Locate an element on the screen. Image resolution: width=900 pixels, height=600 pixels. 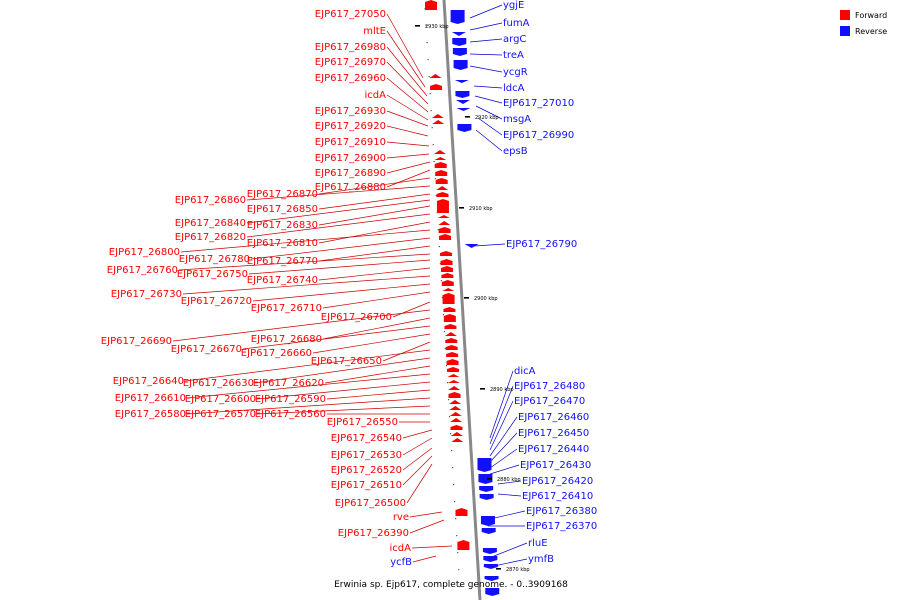
reverse-gene-label: dicA is located at coordinates (525, 371).